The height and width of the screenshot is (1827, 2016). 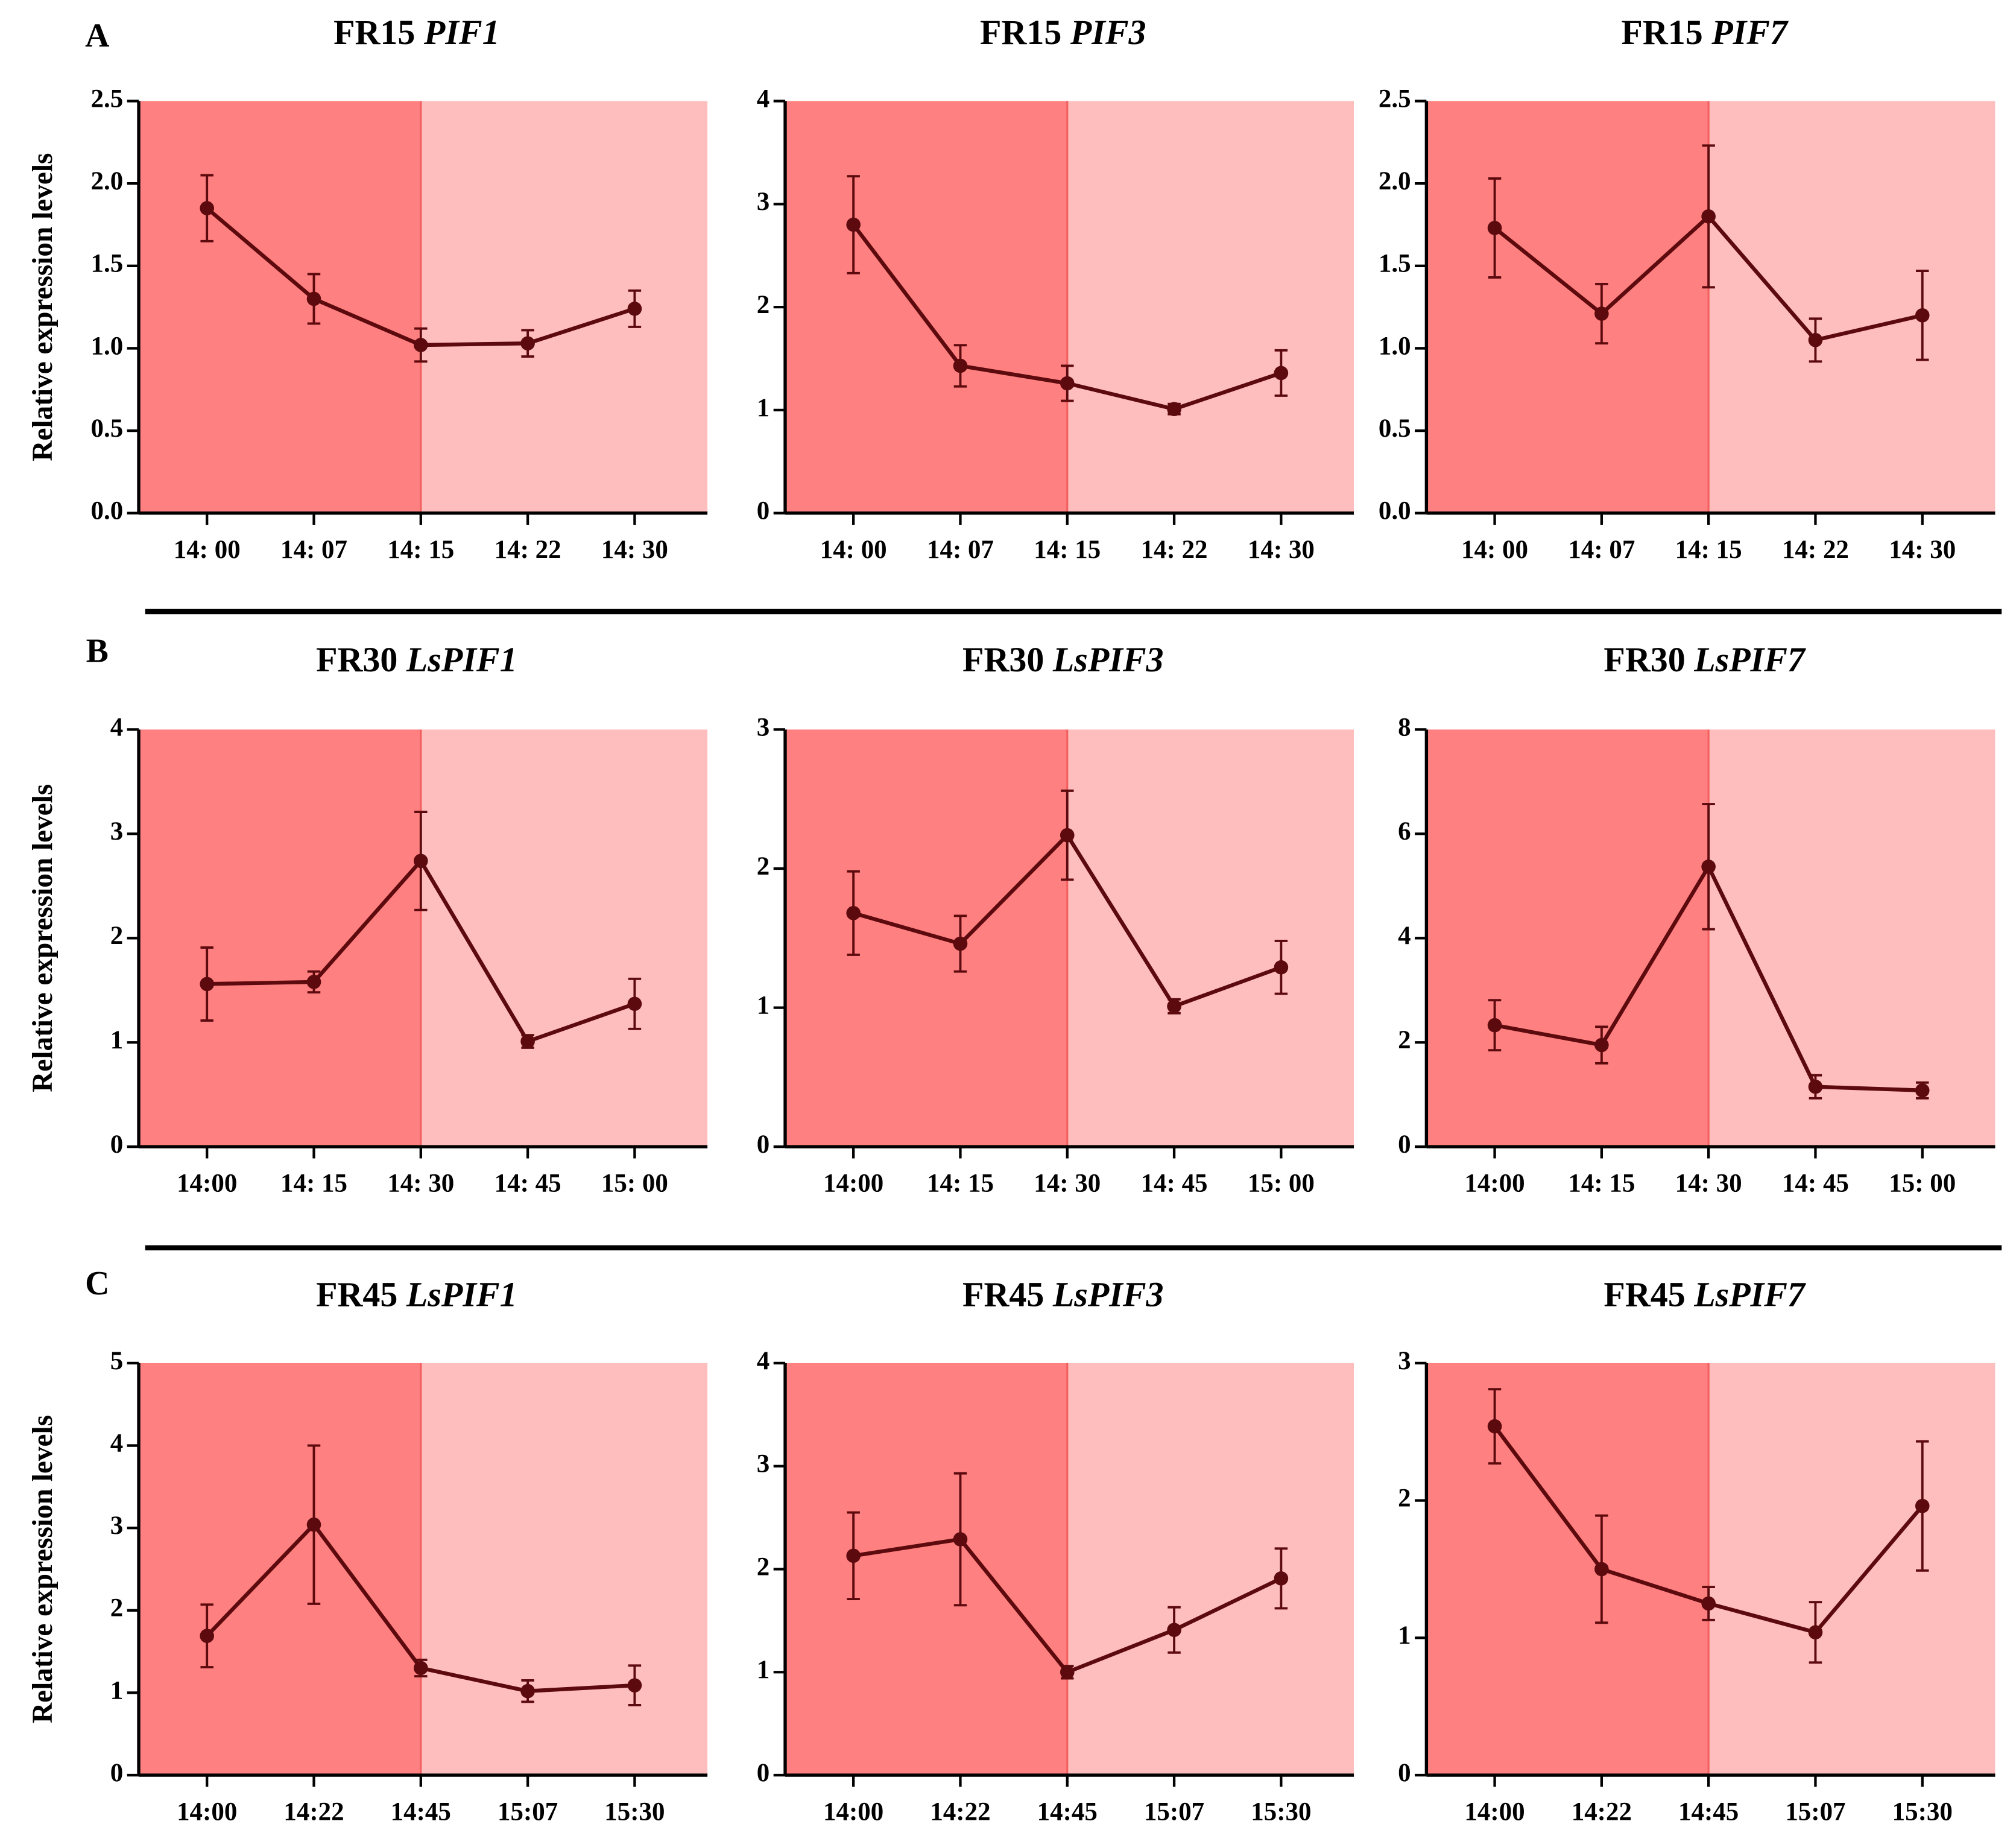 I want to click on chart-title: FR15 PIF3, so click(x=1063, y=32).